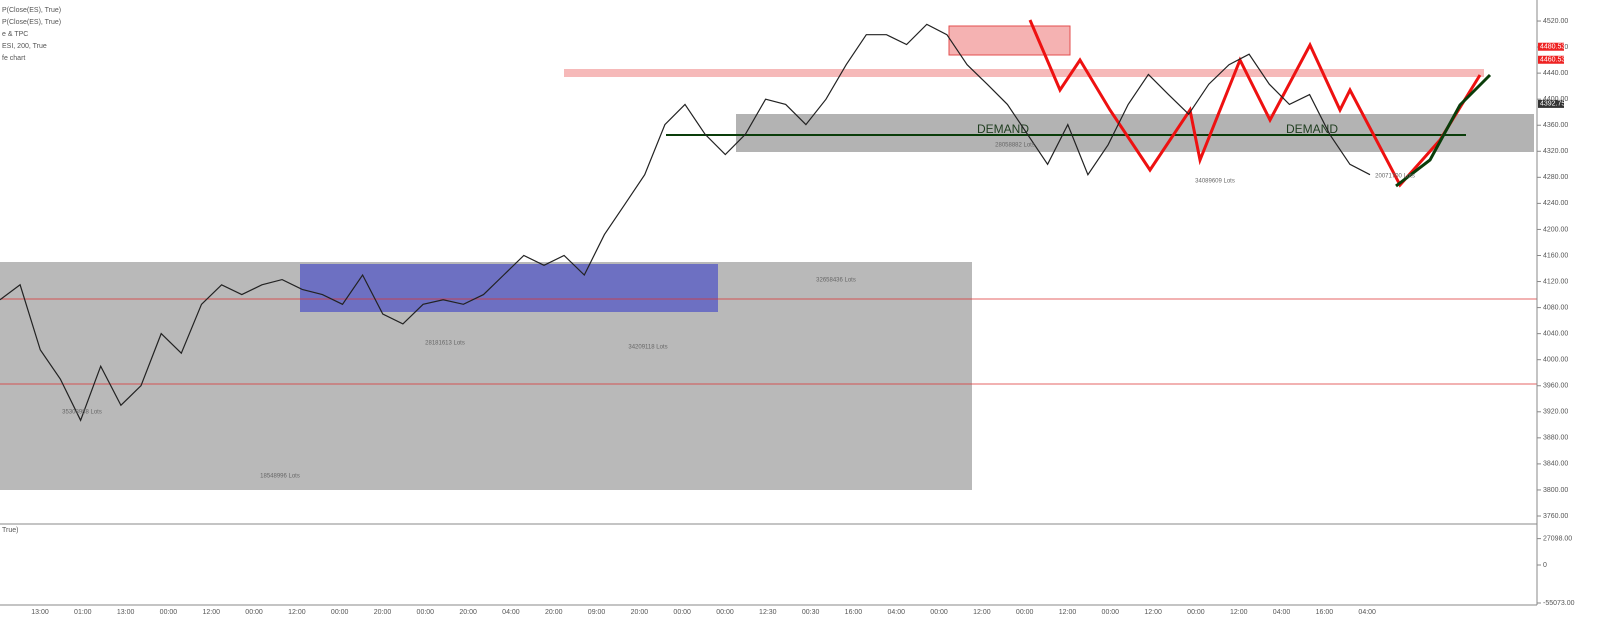 This screenshot has height=635, width=1600. What do you see at coordinates (24, 46) in the screenshot?
I see `indicator-label: ESI, 200, True` at bounding box center [24, 46].